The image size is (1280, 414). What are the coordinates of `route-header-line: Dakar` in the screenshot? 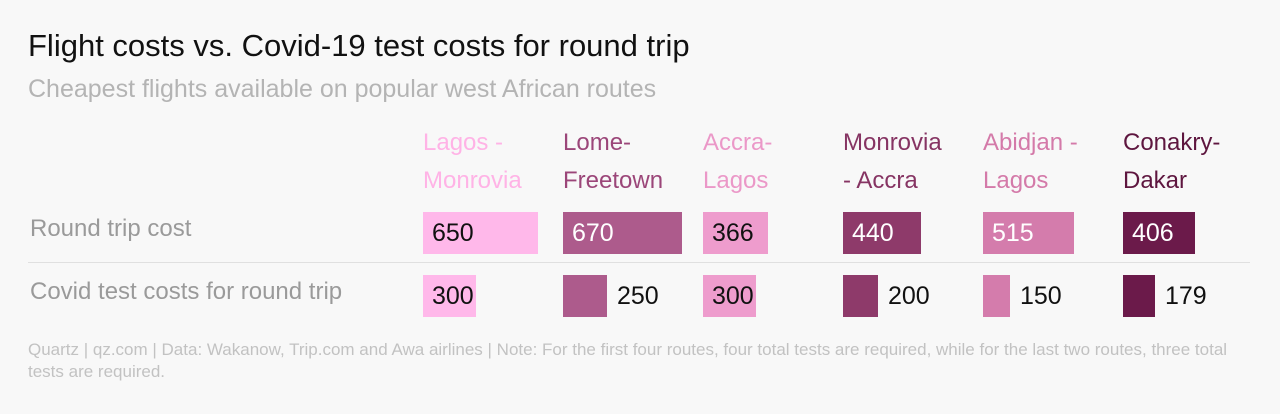 It's located at (1155, 180).